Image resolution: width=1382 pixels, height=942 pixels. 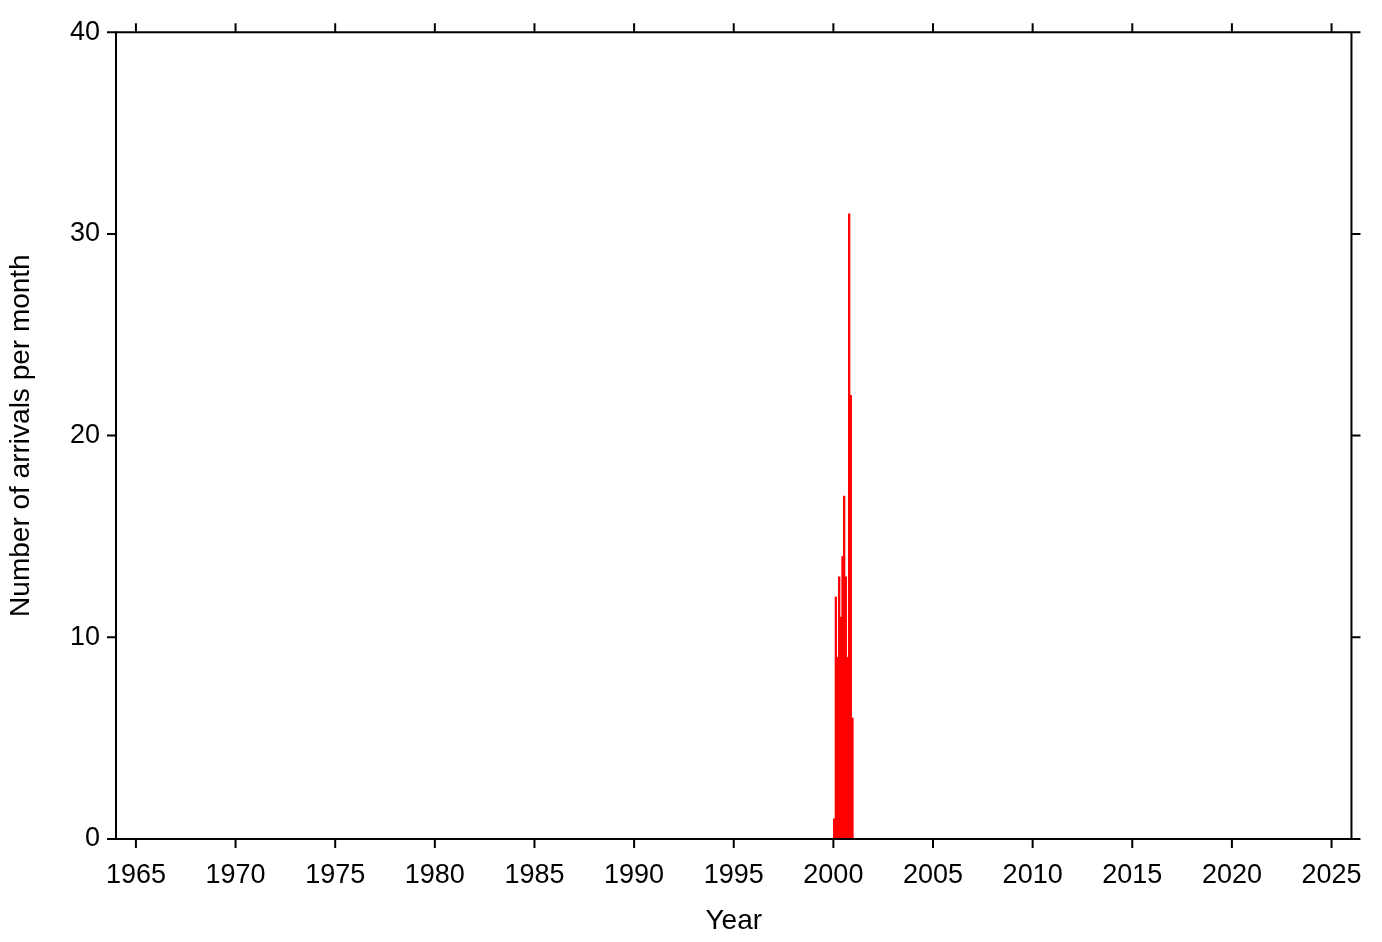 What do you see at coordinates (733, 873) in the screenshot?
I see `x-tick-label: 1995` at bounding box center [733, 873].